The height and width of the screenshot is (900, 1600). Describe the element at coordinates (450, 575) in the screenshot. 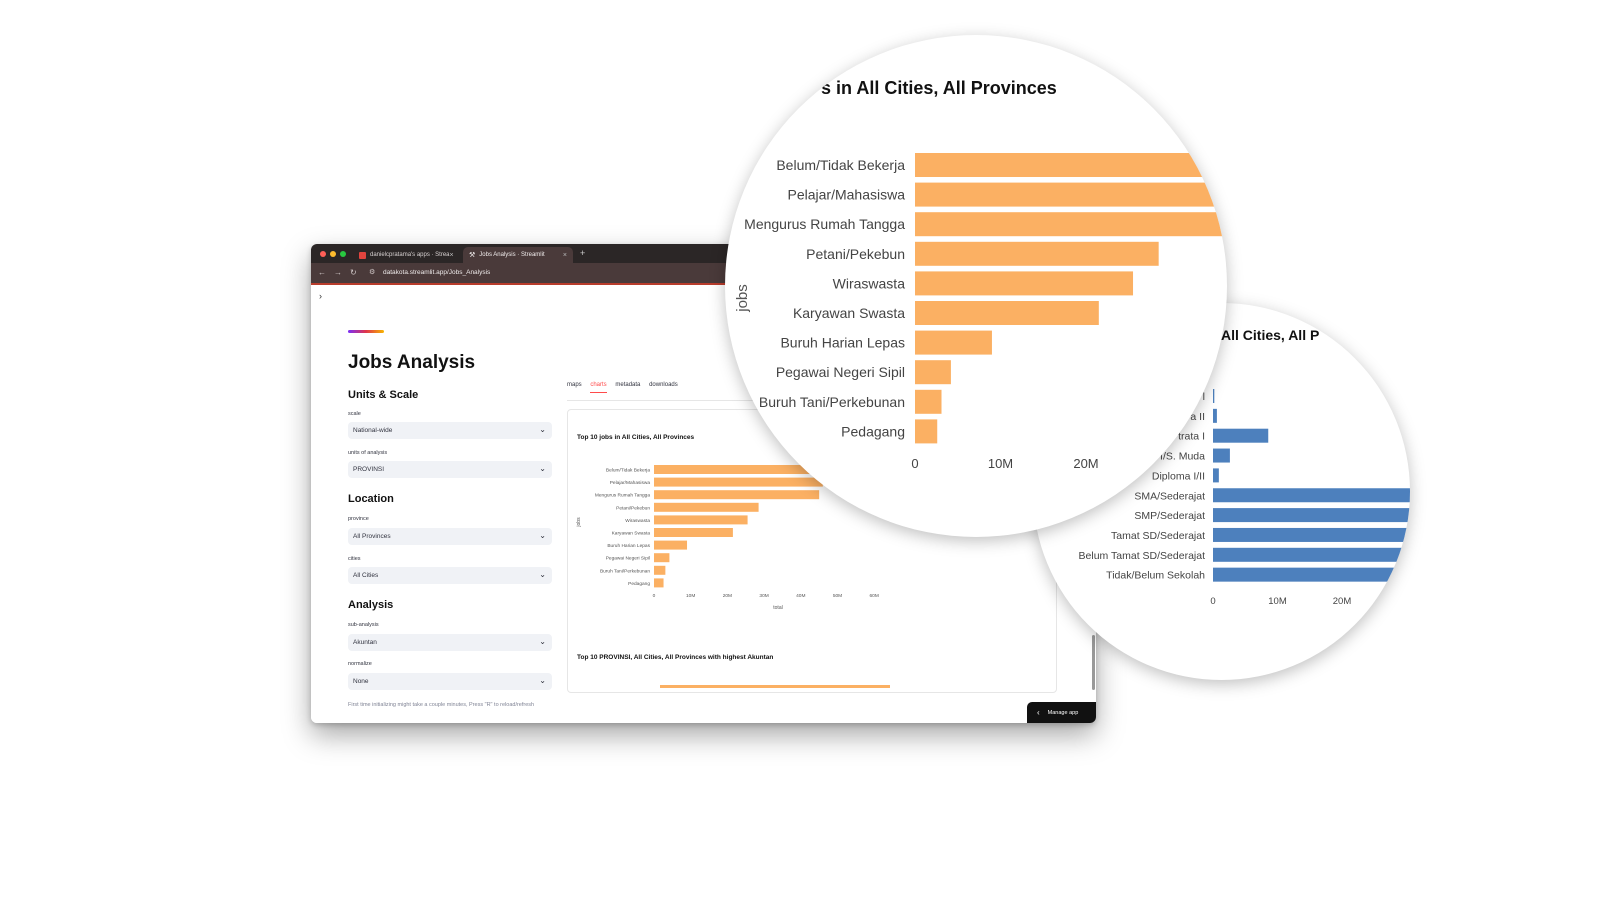

I see `cities-select: All Cities ⌄` at that location.